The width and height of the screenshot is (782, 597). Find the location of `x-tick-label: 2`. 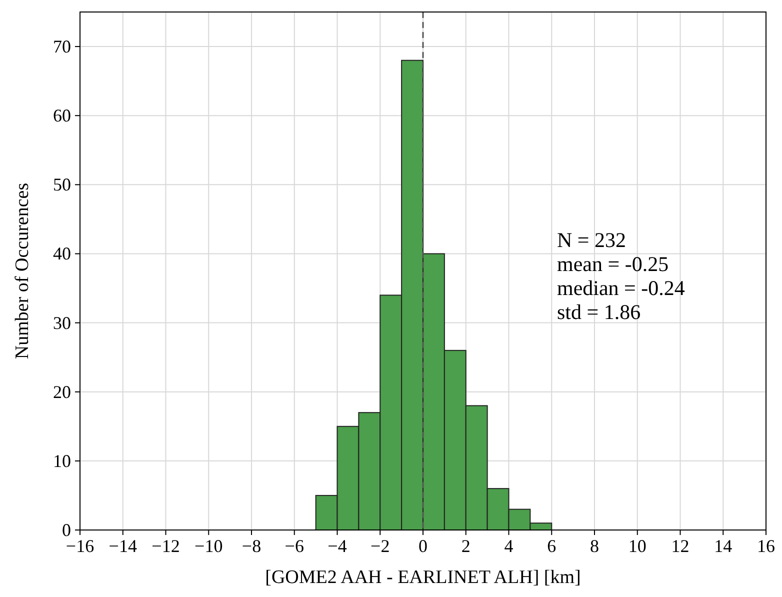

x-tick-label: 2 is located at coordinates (465, 546).